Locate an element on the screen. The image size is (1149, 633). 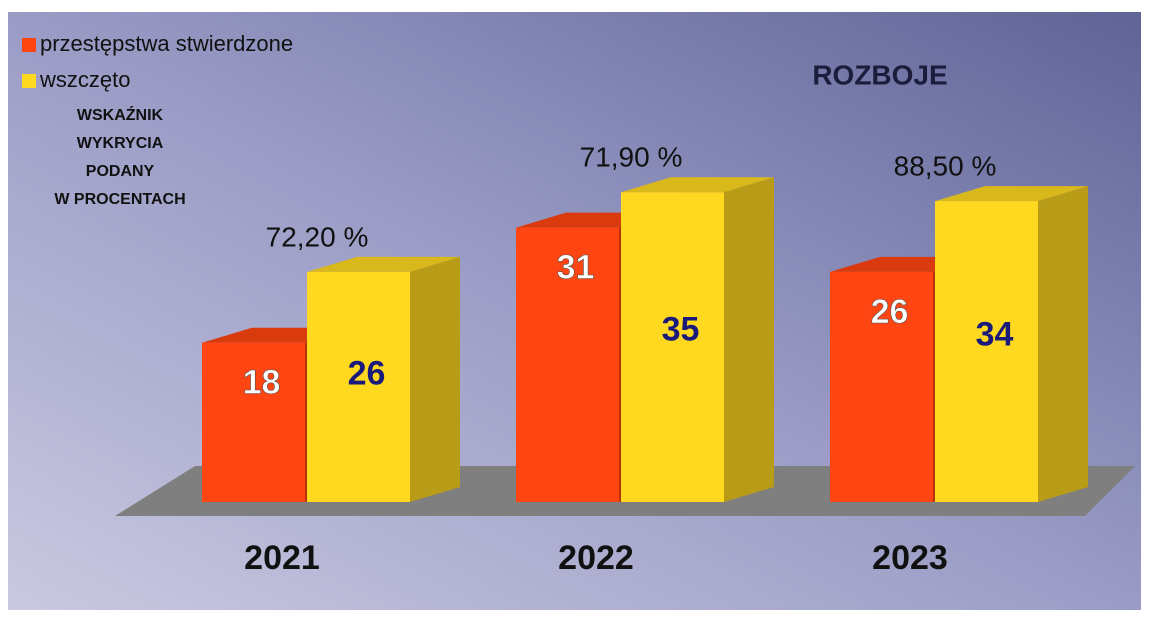
x-tick-label: 2021 is located at coordinates (282, 558).